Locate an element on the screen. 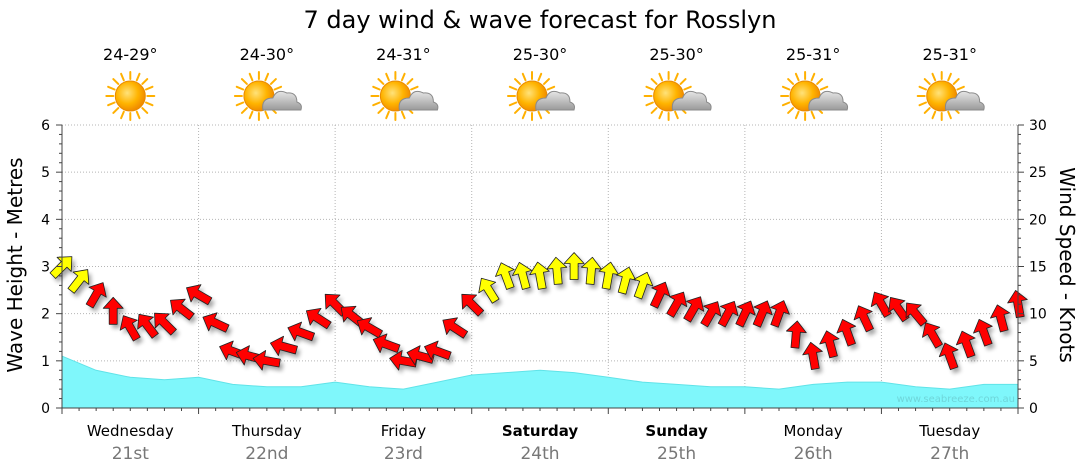  temperature-label: 24-29° is located at coordinates (130, 54).